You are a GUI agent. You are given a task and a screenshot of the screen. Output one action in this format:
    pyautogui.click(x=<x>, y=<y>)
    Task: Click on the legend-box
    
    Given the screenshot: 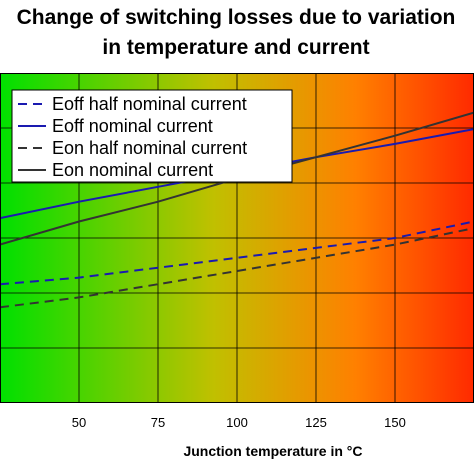 What is the action you would take?
    pyautogui.click(x=152, y=136)
    